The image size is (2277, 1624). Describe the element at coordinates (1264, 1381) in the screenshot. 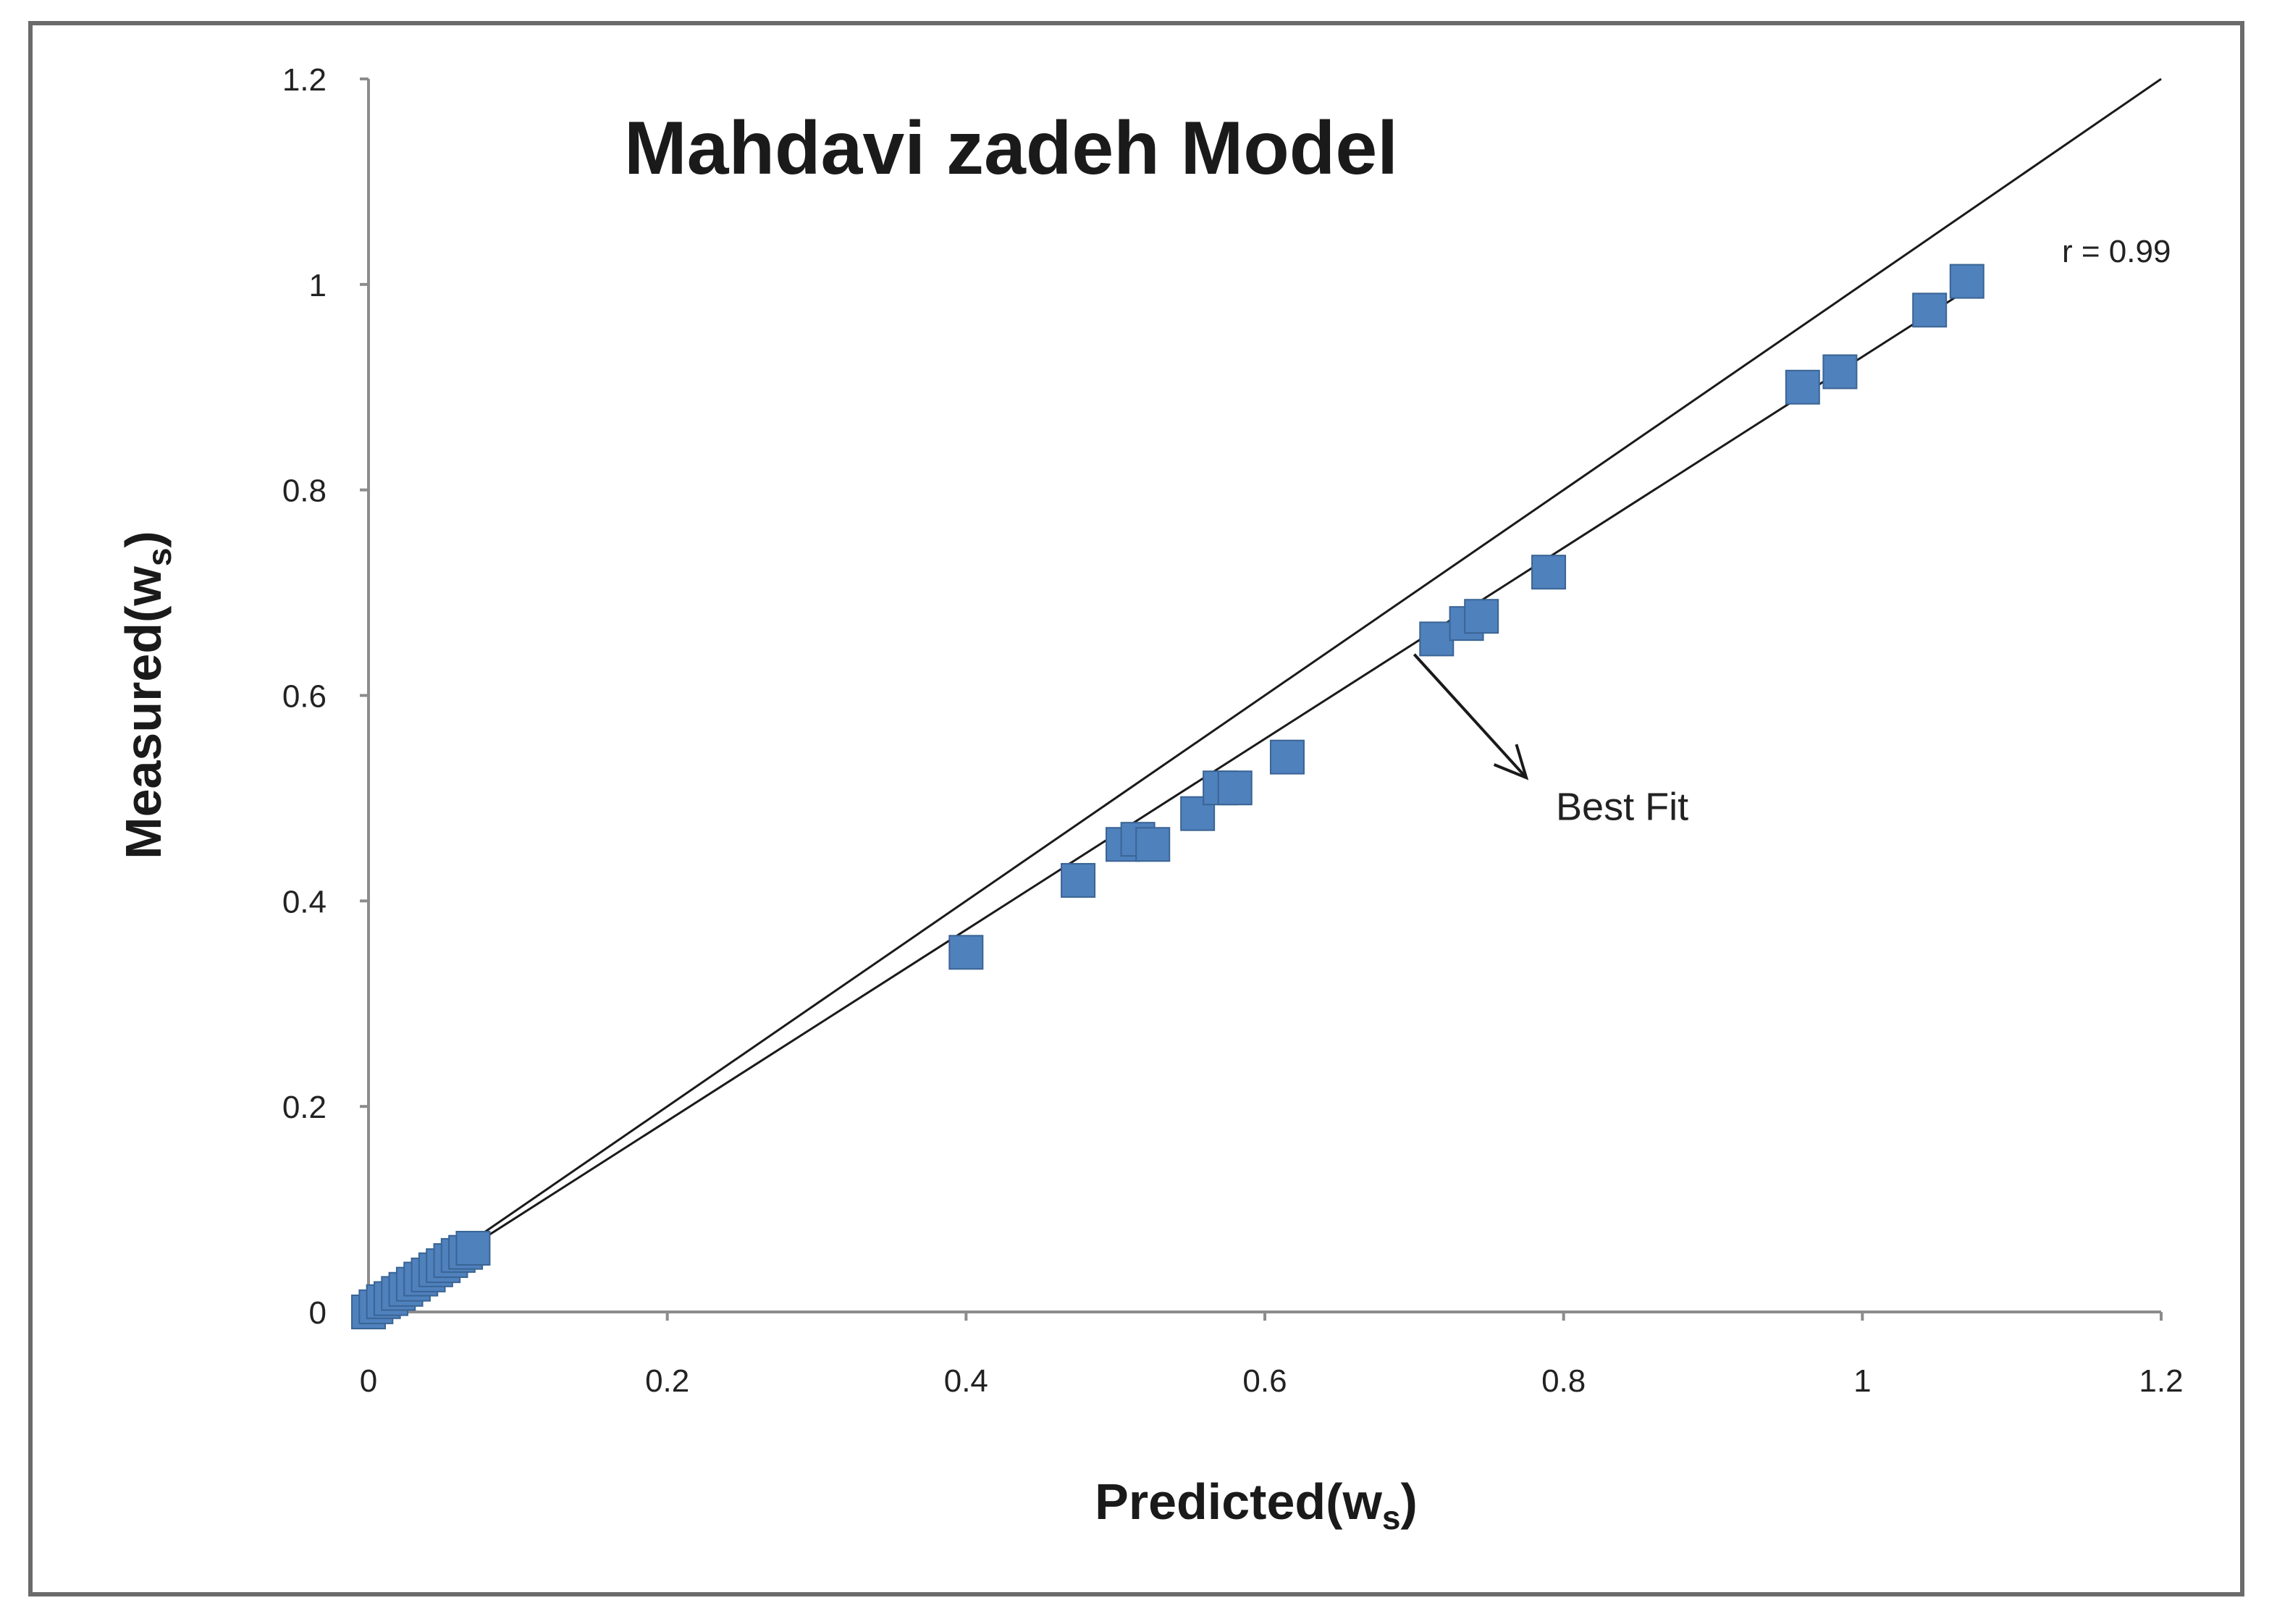

I see `x-tick-label: 0.6` at that location.